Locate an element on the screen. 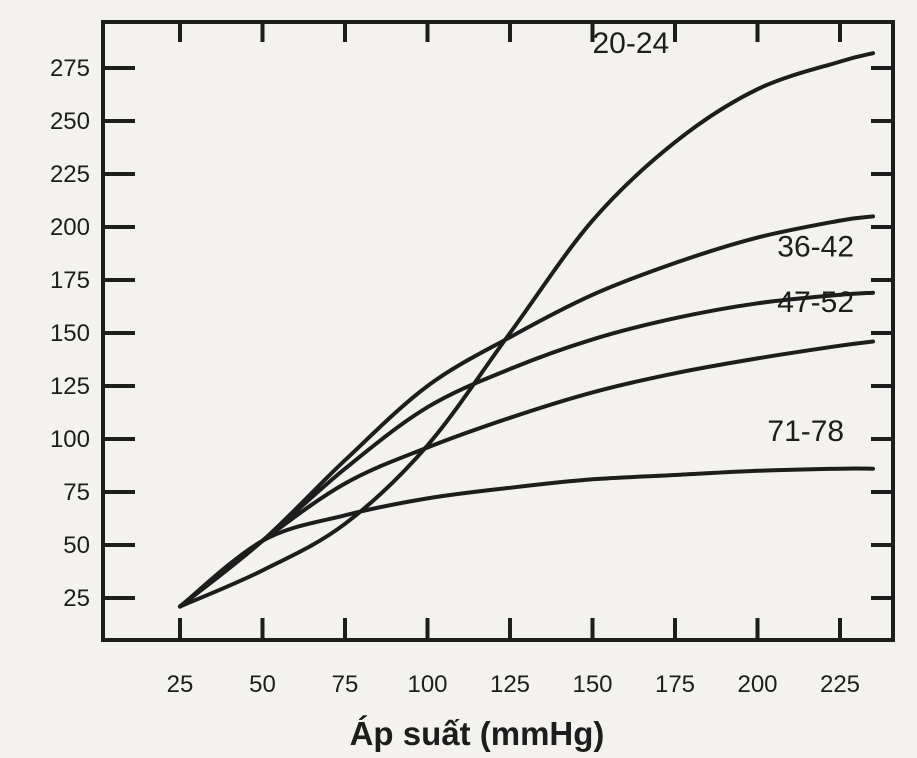  y-tick-label: 100 is located at coordinates (70, 439).